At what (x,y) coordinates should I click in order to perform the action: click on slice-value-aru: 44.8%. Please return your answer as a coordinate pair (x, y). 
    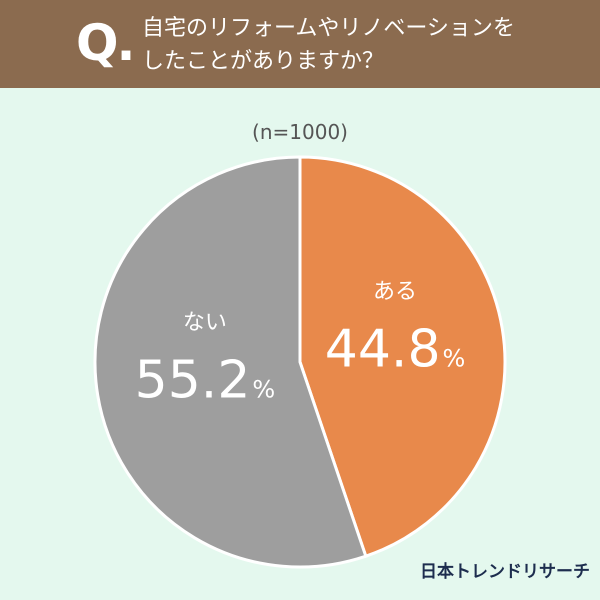
    Looking at the image, I should click on (395, 349).